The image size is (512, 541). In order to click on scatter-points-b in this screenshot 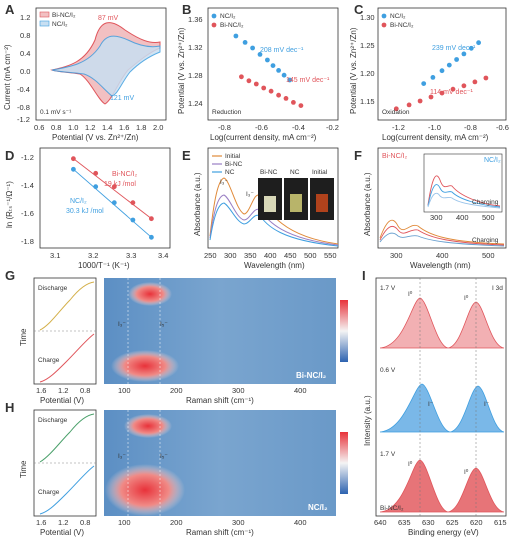, I will do `click(268, 70)`.